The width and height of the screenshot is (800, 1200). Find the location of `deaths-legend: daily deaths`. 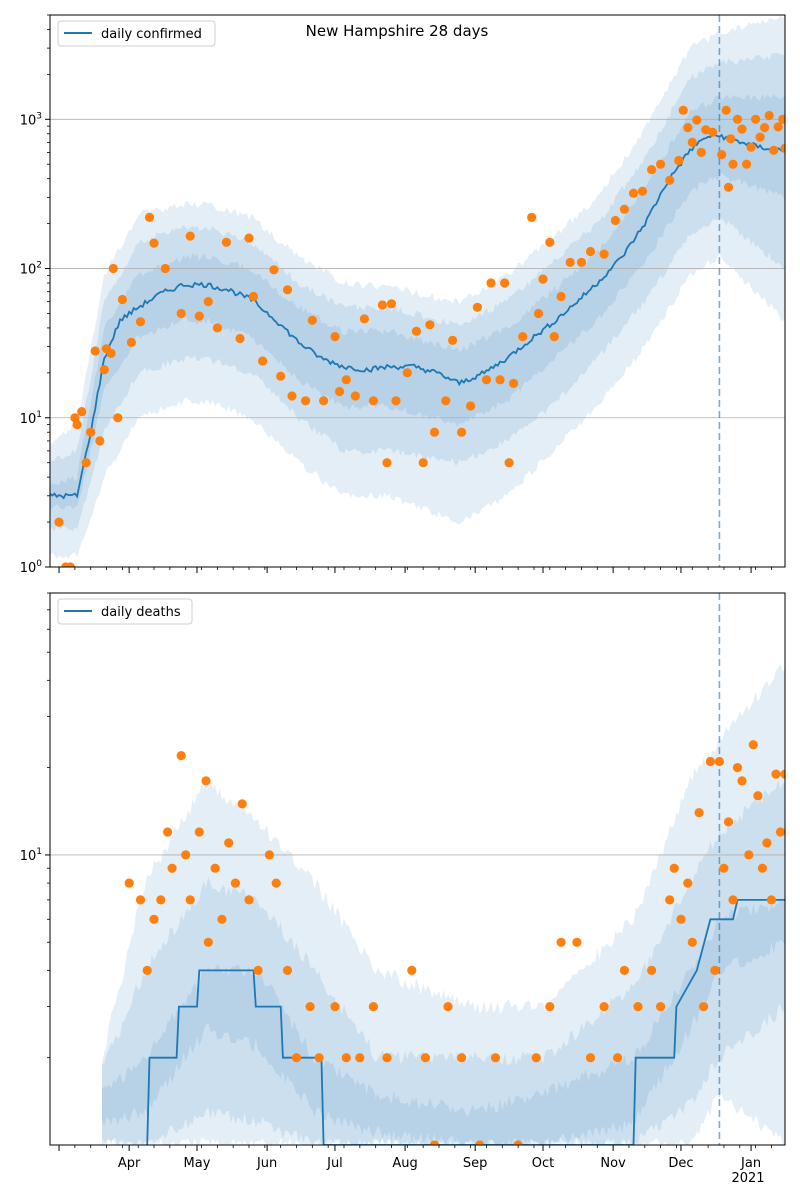

deaths-legend: daily deaths is located at coordinates (125, 611).